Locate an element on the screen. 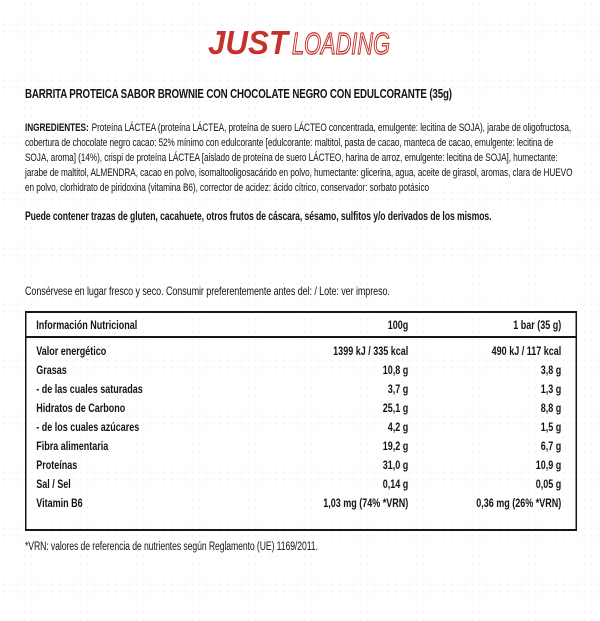 The width and height of the screenshot is (600, 621). nutrition-cell-label: Grasas is located at coordinates (51, 369).